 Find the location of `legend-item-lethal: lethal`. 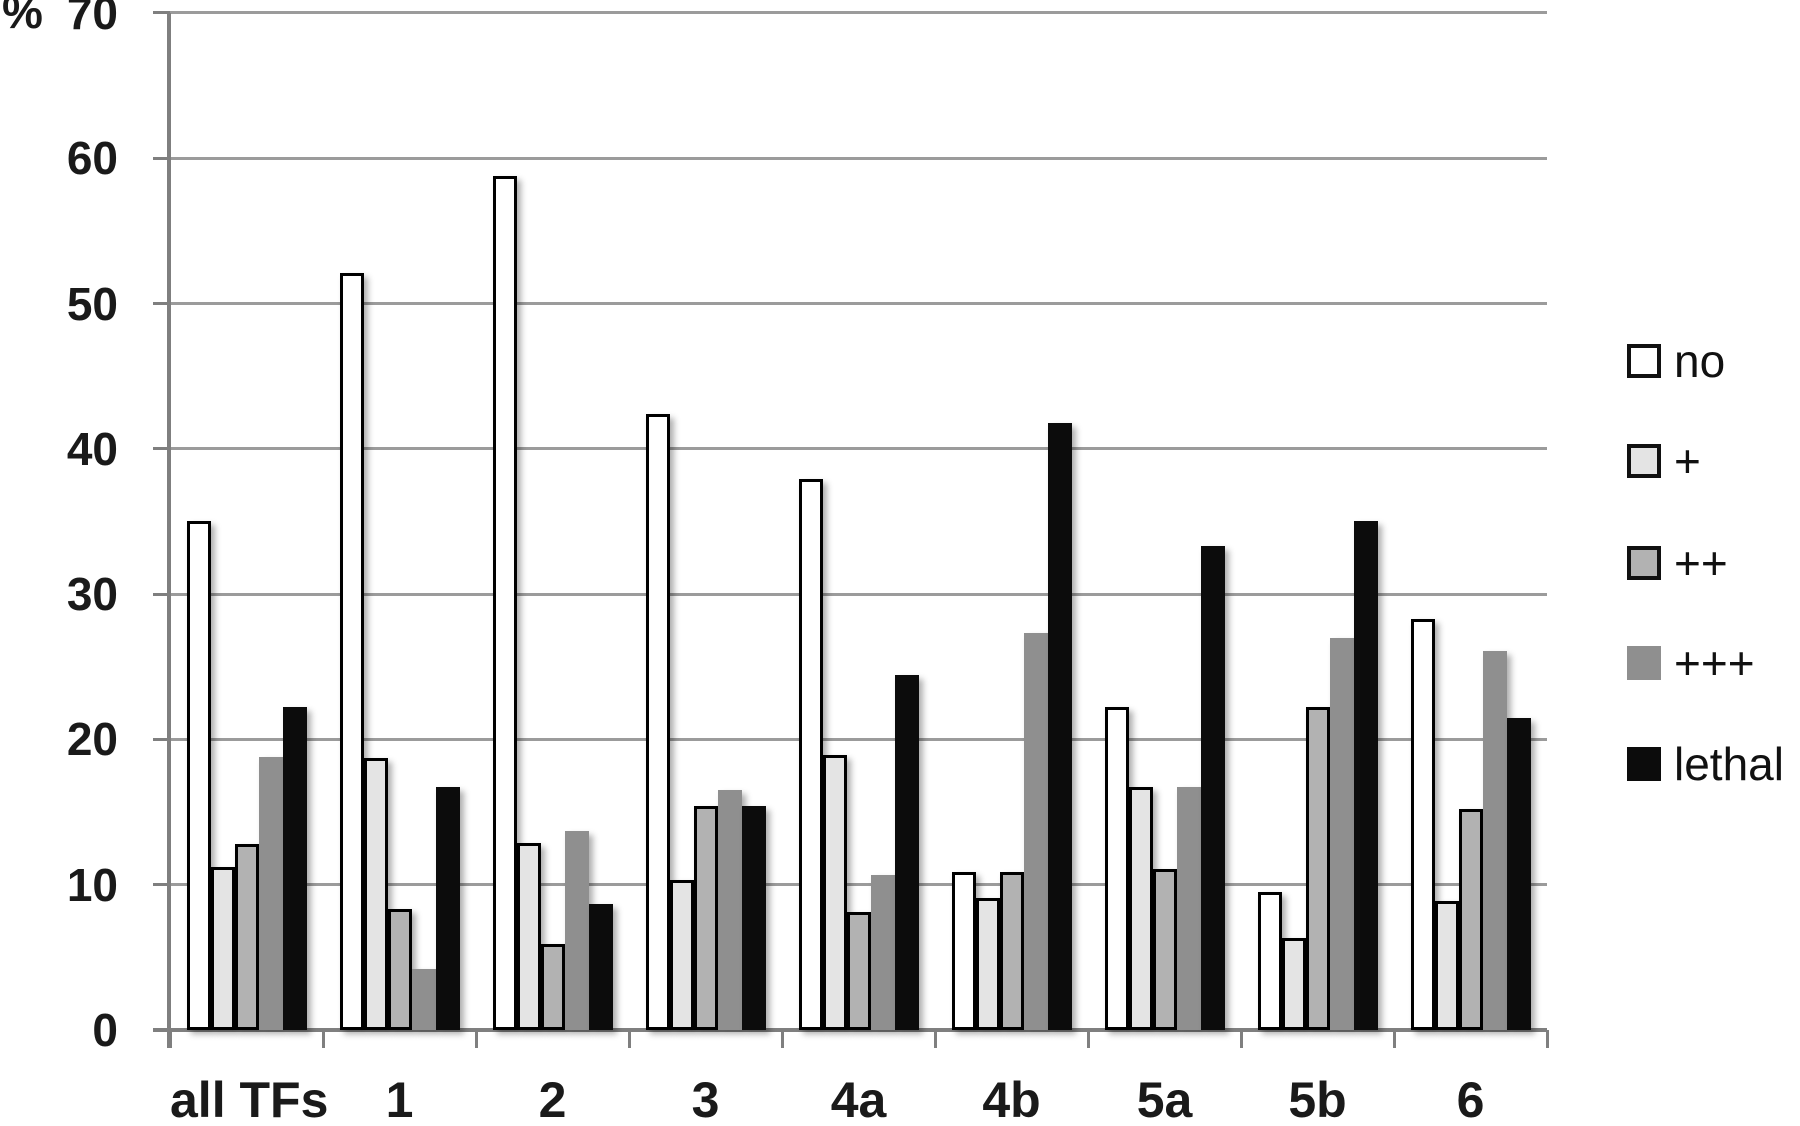

legend-item-lethal: lethal is located at coordinates (1713, 764).